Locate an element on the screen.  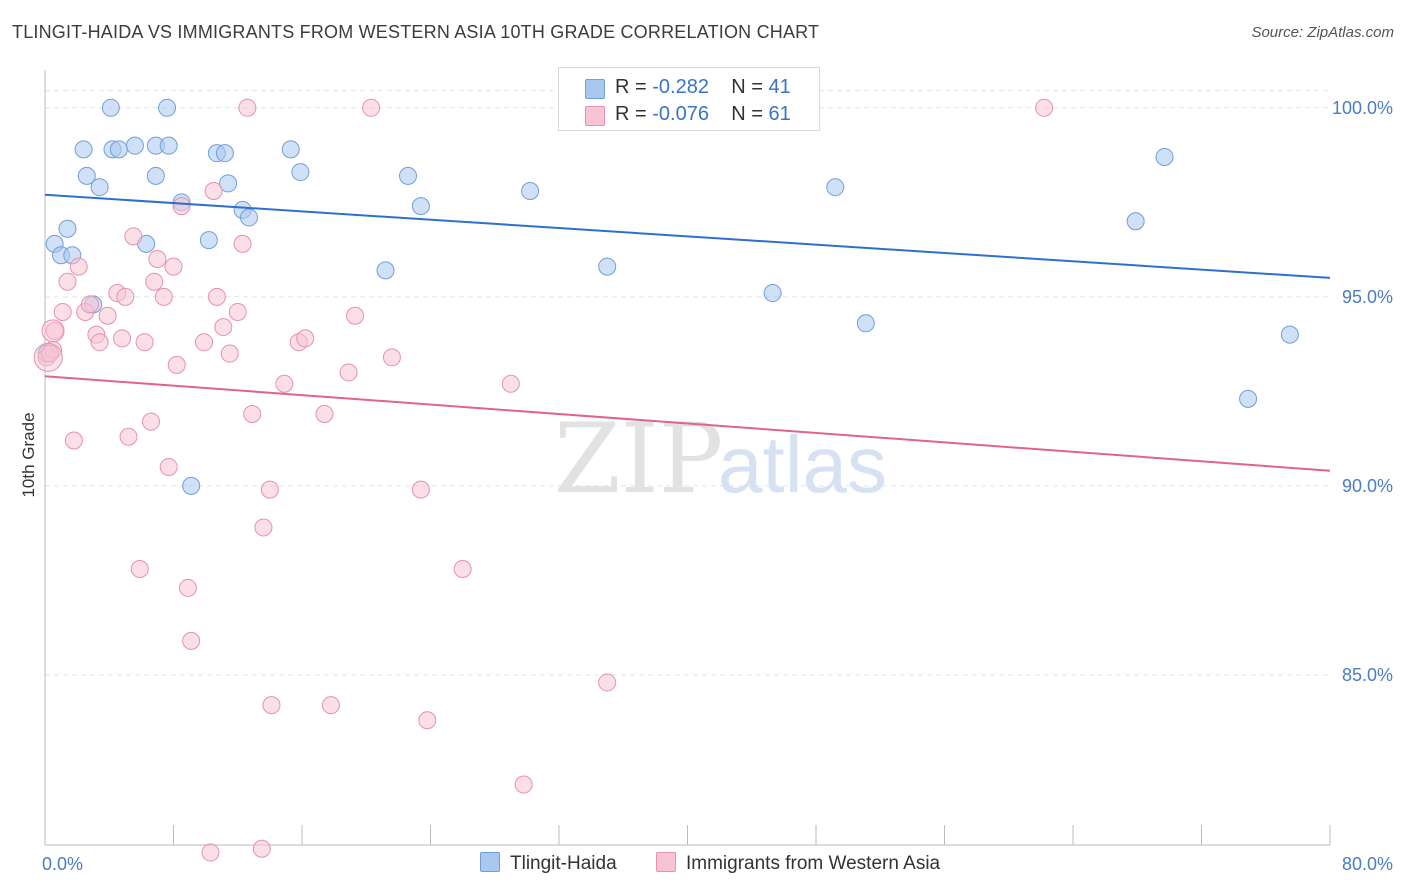
legend-n-value-tlingit: 41 is located at coordinates (779, 87).